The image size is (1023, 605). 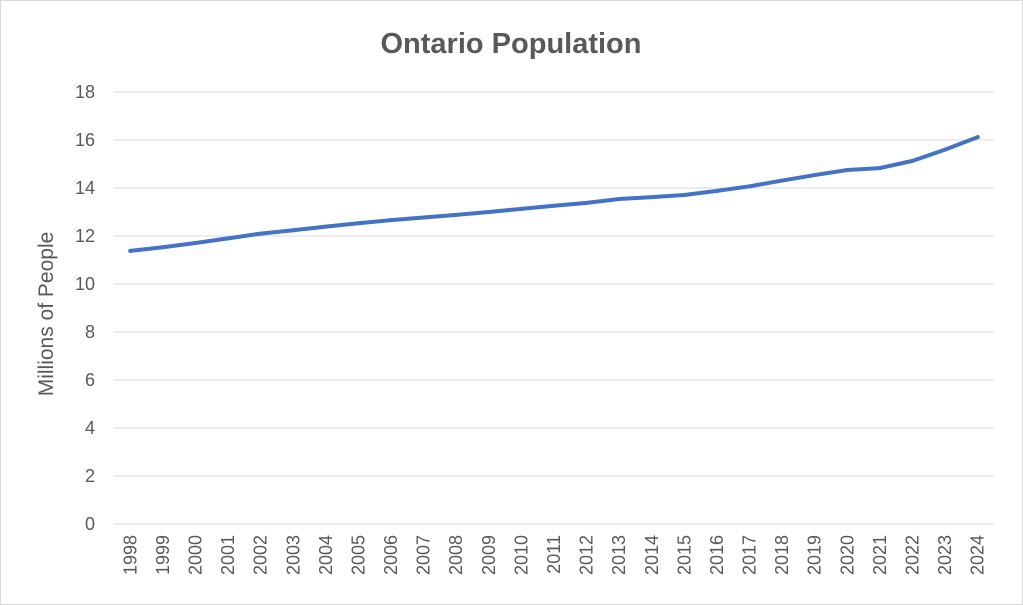 I want to click on x-tick-label: 2020, so click(x=847, y=555).